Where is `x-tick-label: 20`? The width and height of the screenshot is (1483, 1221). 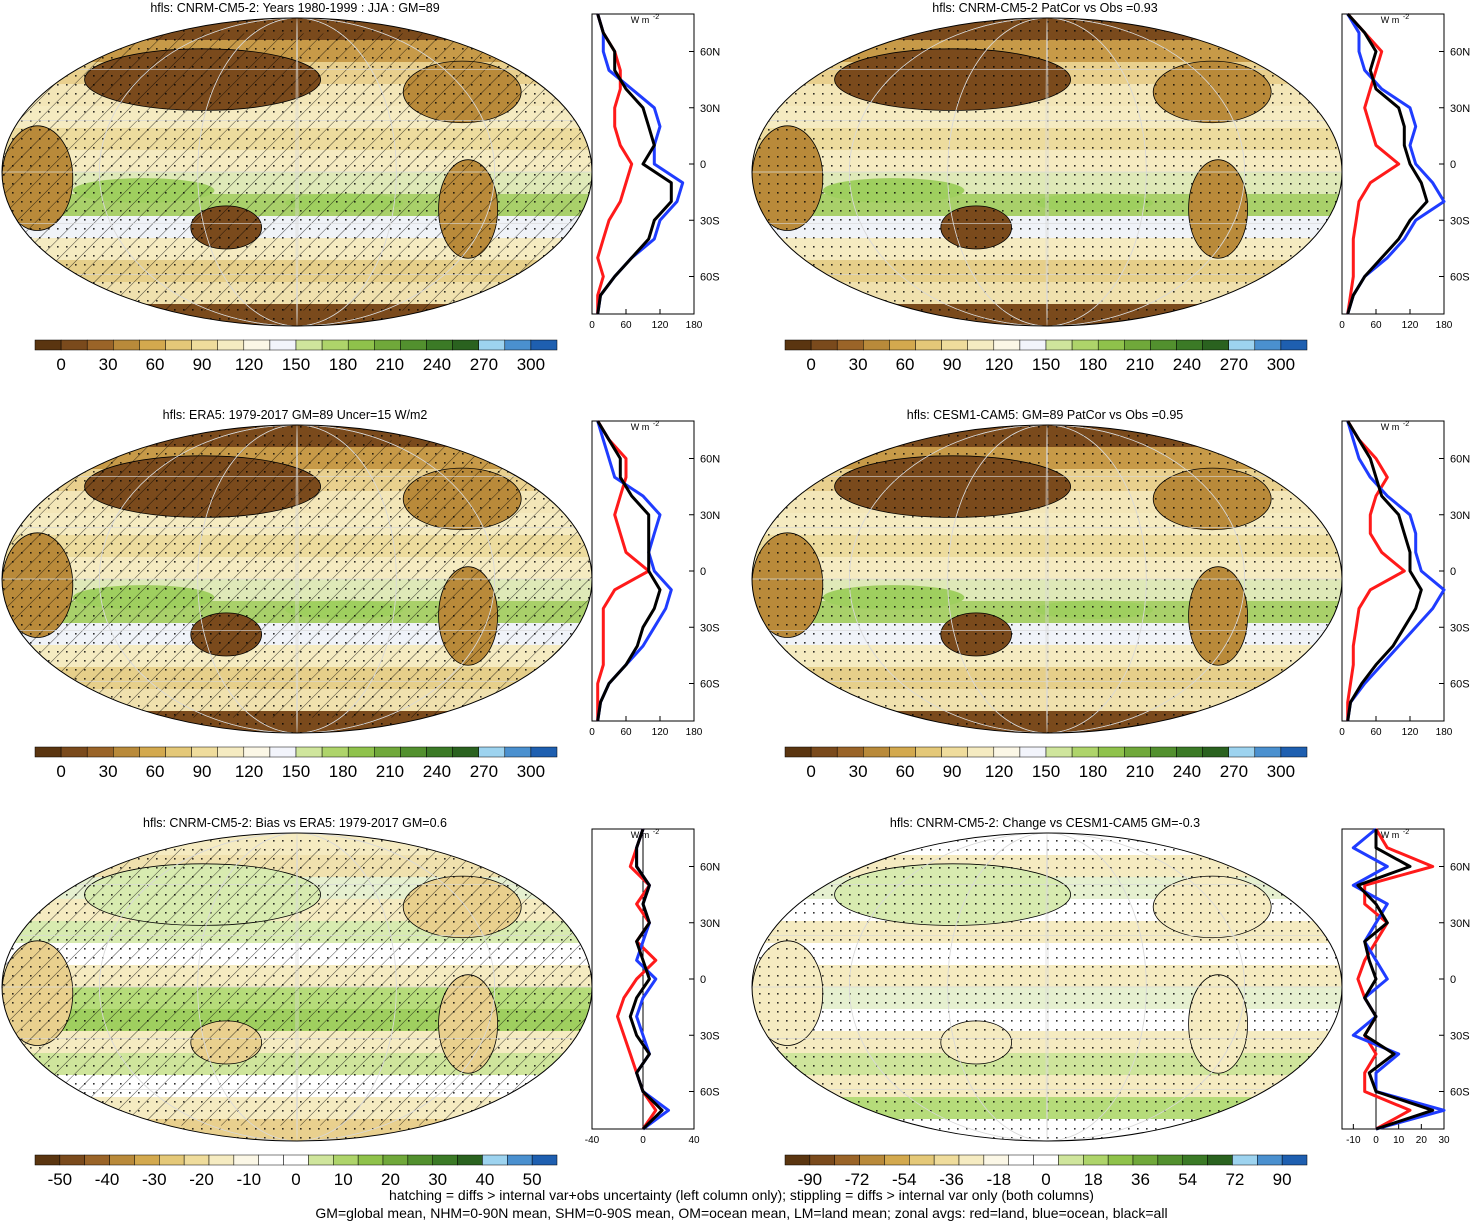 x-tick-label: 20 is located at coordinates (1422, 1140).